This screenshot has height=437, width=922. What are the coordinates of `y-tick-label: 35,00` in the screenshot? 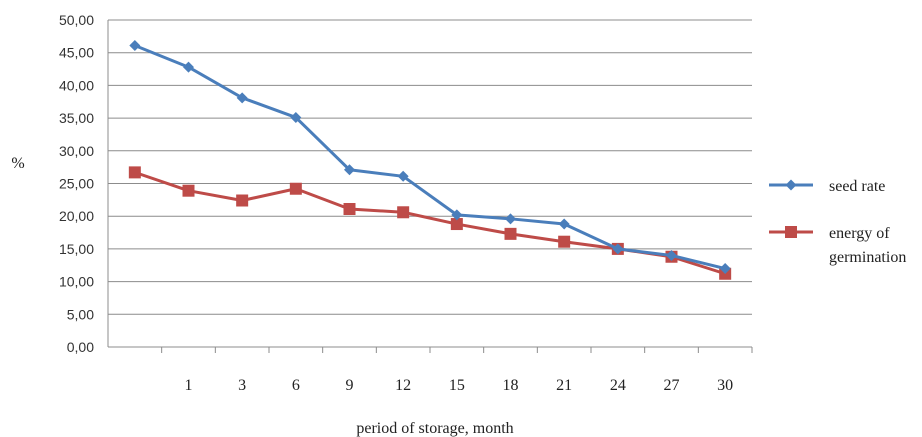 It's located at (76, 118).